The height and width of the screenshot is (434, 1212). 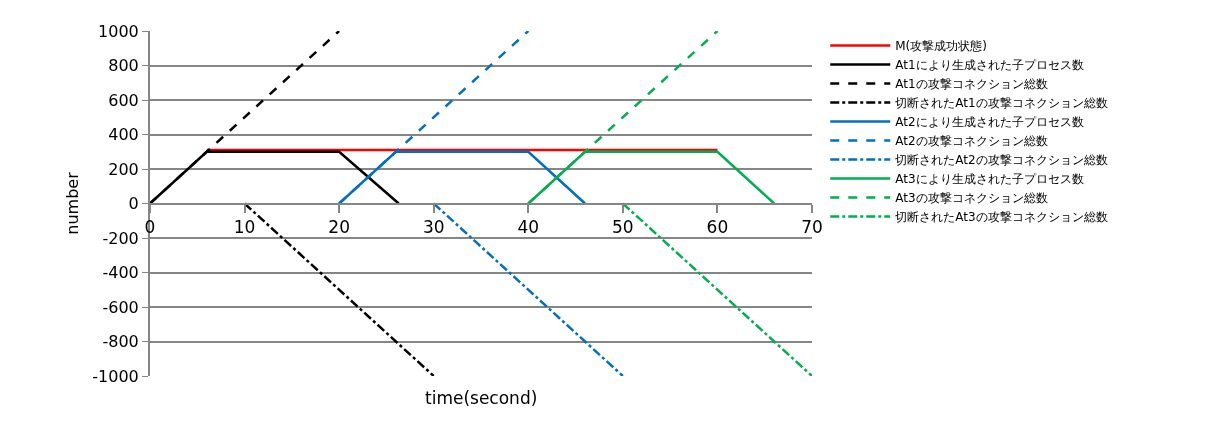 I want to click on legend-label: At2により生成された子プロセス数, so click(x=989, y=122).